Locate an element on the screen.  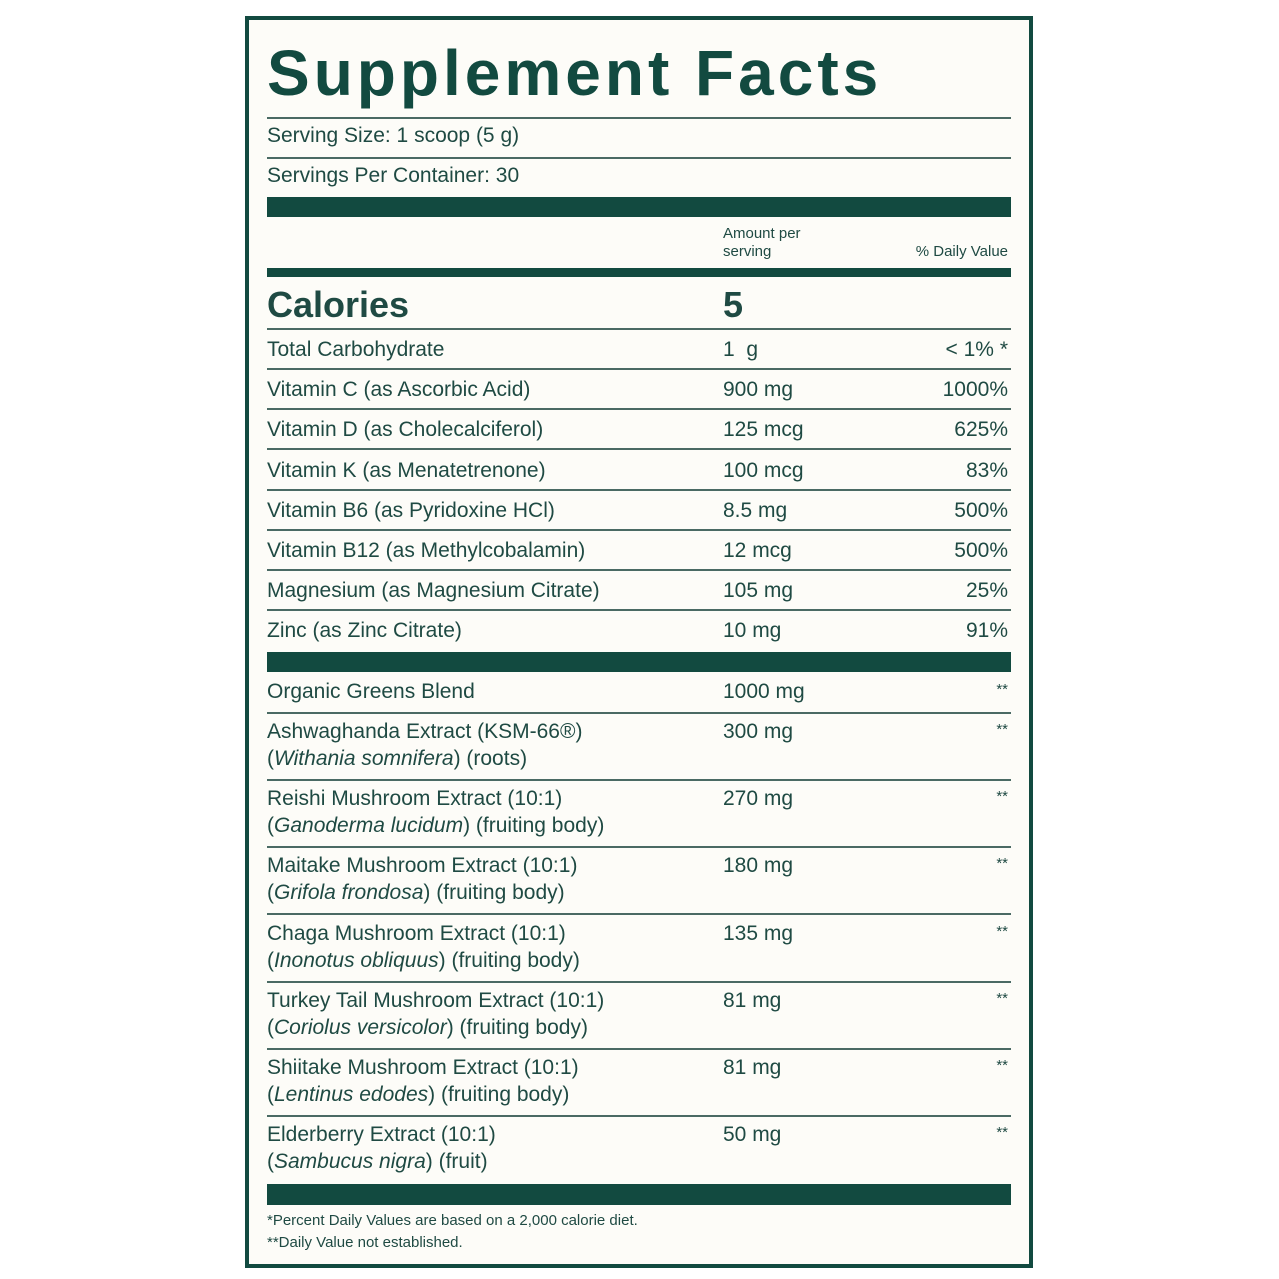
ingredient-amount: 50 mg is located at coordinates (752, 1135).